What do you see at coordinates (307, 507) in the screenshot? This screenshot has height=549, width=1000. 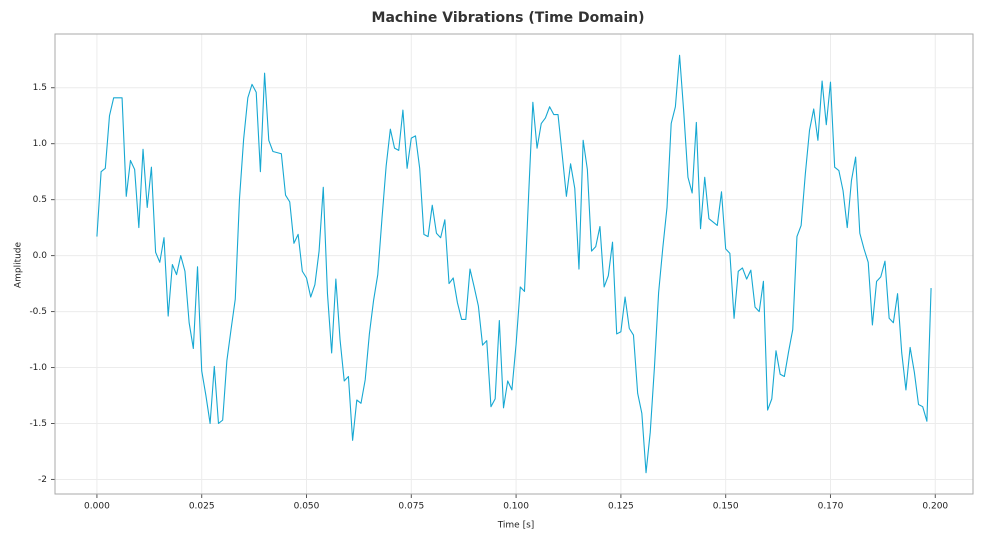 I see `x-tick-label: 0.050` at bounding box center [307, 507].